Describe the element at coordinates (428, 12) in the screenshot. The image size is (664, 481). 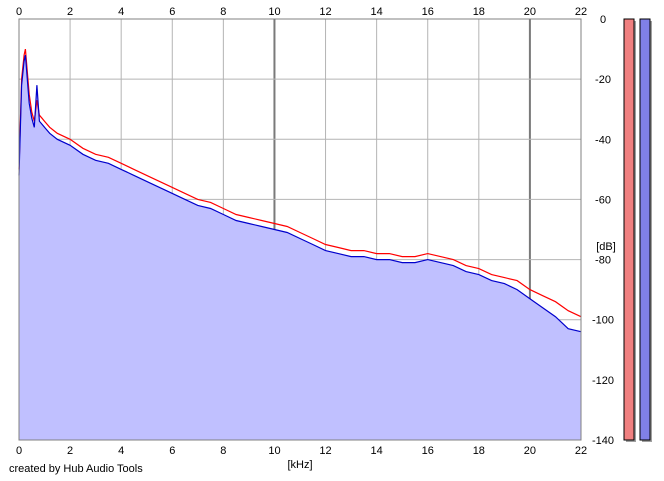
I see `x-tick-label-top: 16` at that location.